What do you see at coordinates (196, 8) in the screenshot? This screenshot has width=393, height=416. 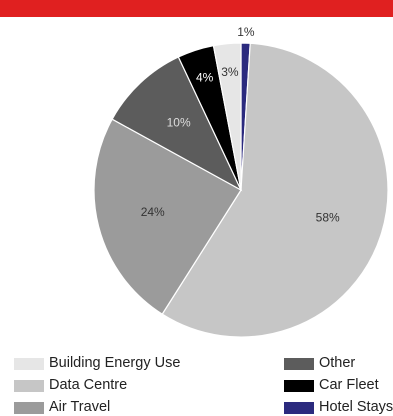 I see `header-red-bar` at bounding box center [196, 8].